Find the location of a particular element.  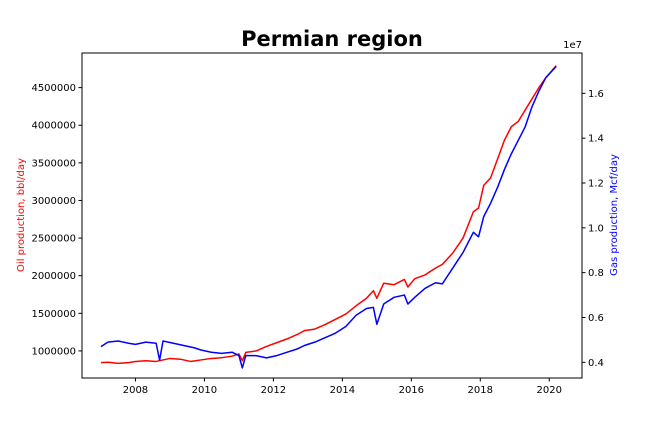

right-tick-label: 0.8 is located at coordinates (596, 273).